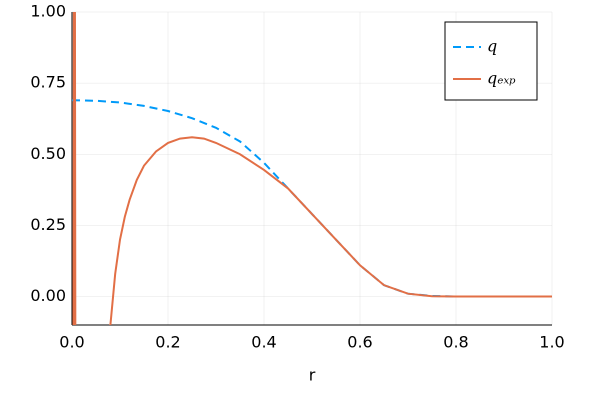 Image resolution: width=600 pixels, height=400 pixels. What do you see at coordinates (48, 82) in the screenshot?
I see `y-tick-label: 0.75` at bounding box center [48, 82].